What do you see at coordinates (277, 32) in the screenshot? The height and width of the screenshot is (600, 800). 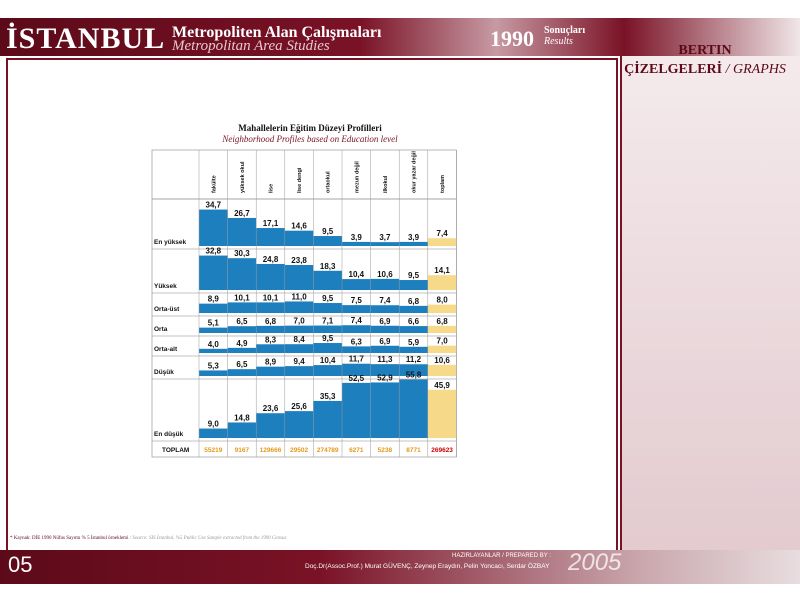 I see `subtitle-tr: Metropoliten Alan Çalışmaları` at bounding box center [277, 32].